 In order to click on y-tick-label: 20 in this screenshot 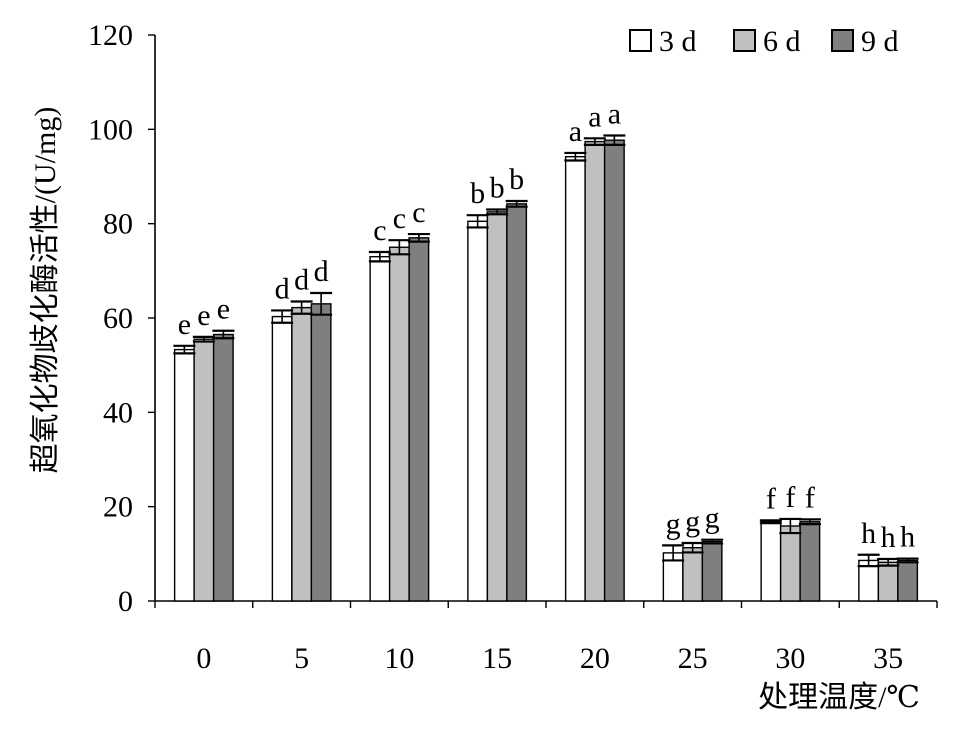, I will do `click(118, 507)`.